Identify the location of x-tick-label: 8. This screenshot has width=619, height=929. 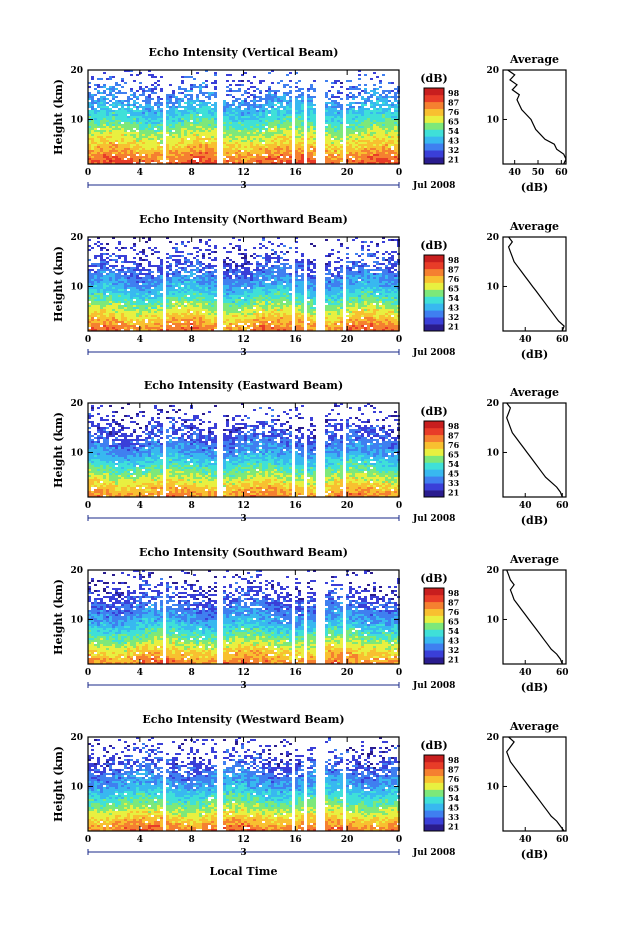
(192, 173).